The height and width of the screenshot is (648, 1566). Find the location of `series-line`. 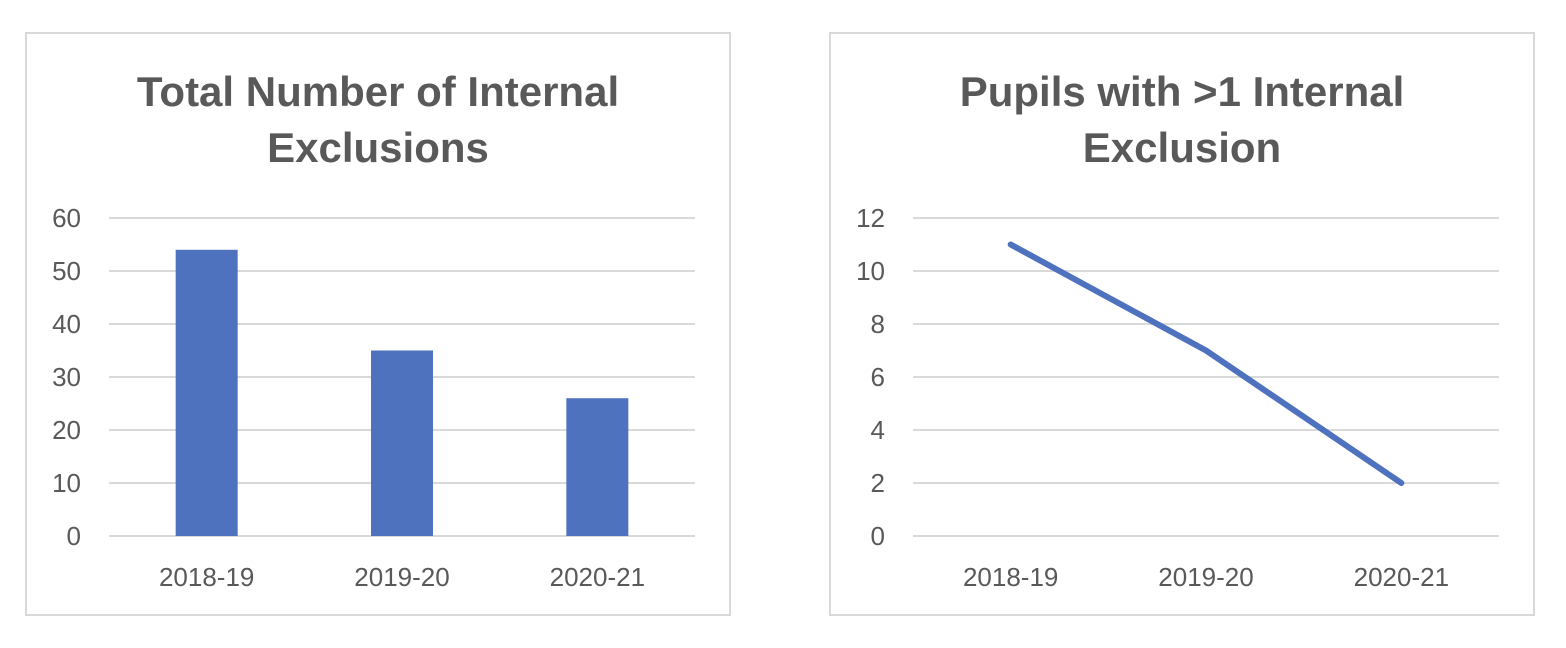

series-line is located at coordinates (1206, 363).